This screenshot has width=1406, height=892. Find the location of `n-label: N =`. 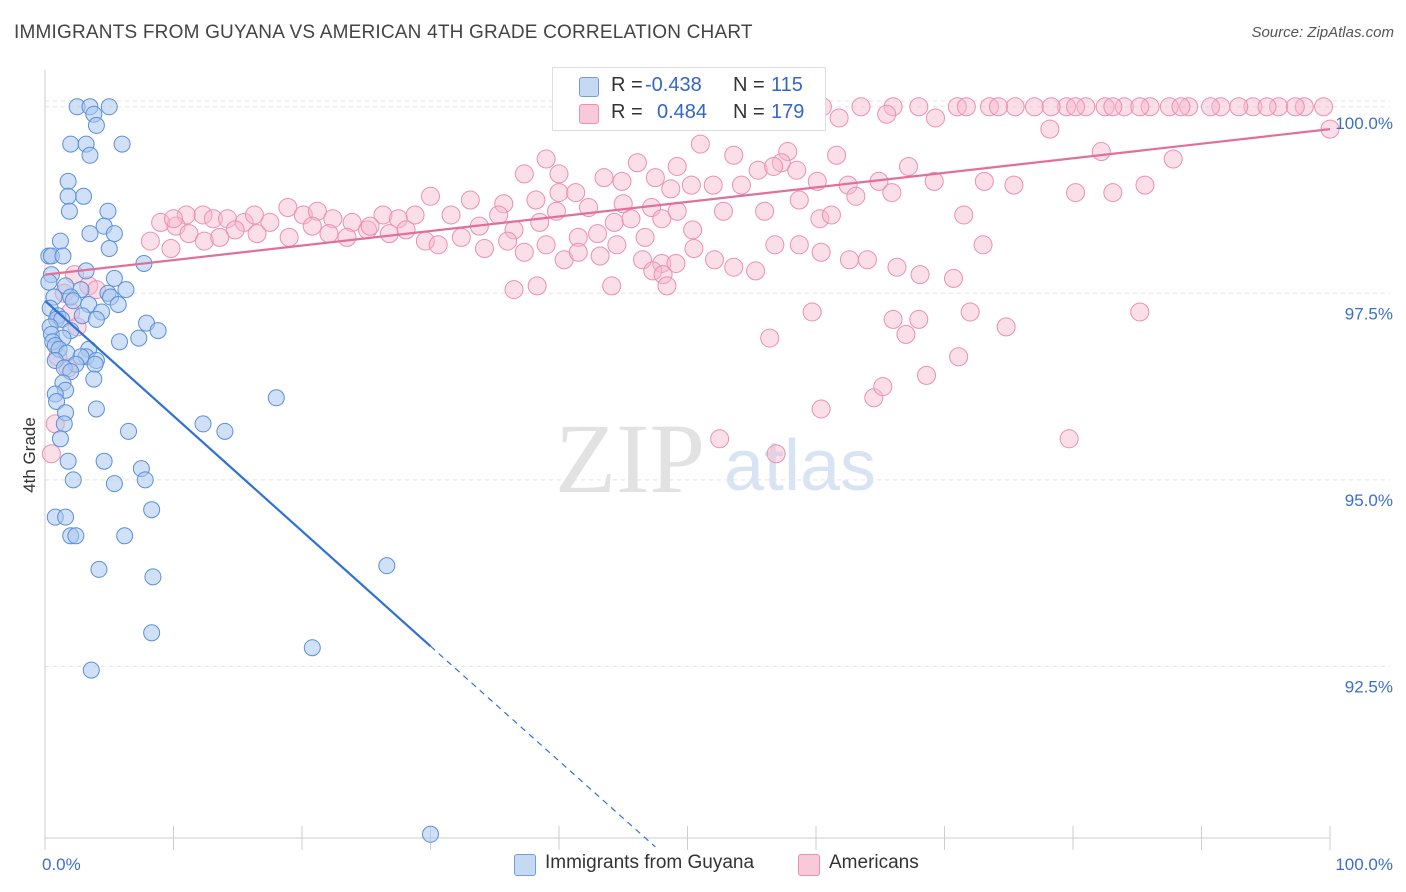

n-label: N = is located at coordinates (749, 112).